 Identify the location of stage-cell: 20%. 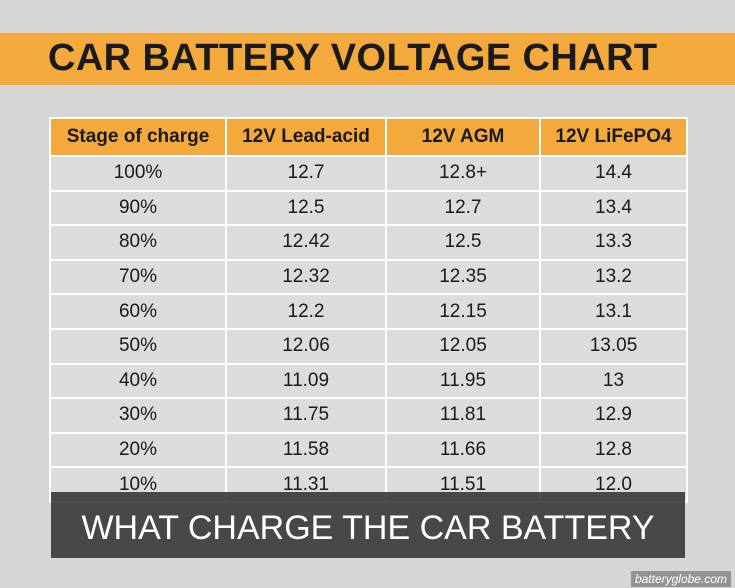
(138, 450).